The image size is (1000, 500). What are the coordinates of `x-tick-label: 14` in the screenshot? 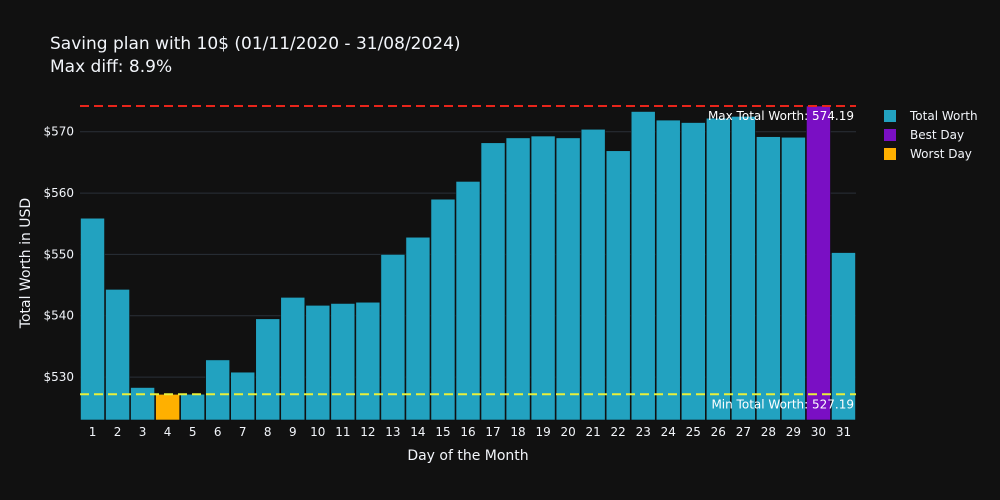 It's located at (417, 432).